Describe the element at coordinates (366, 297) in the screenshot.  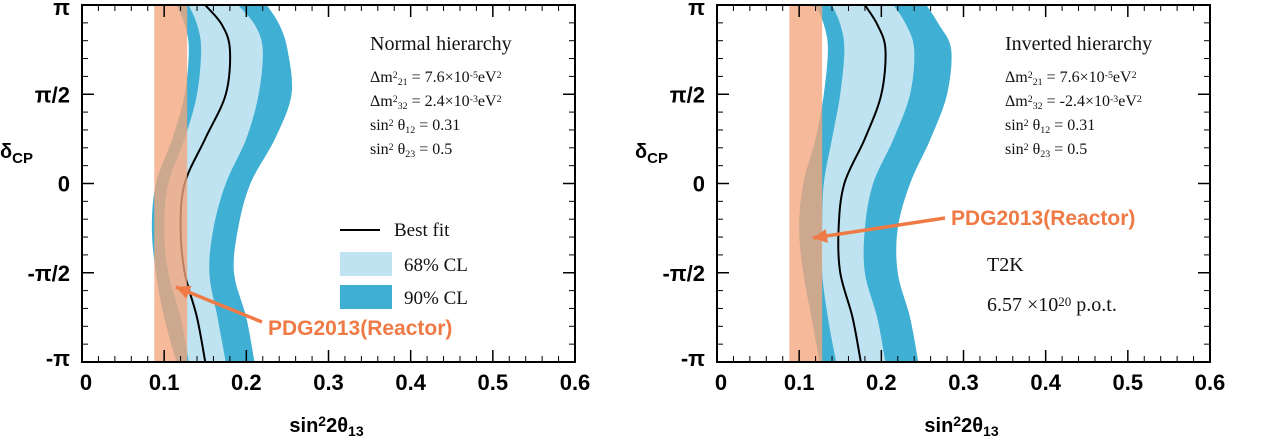
I see `legend-swatch-90cl` at that location.